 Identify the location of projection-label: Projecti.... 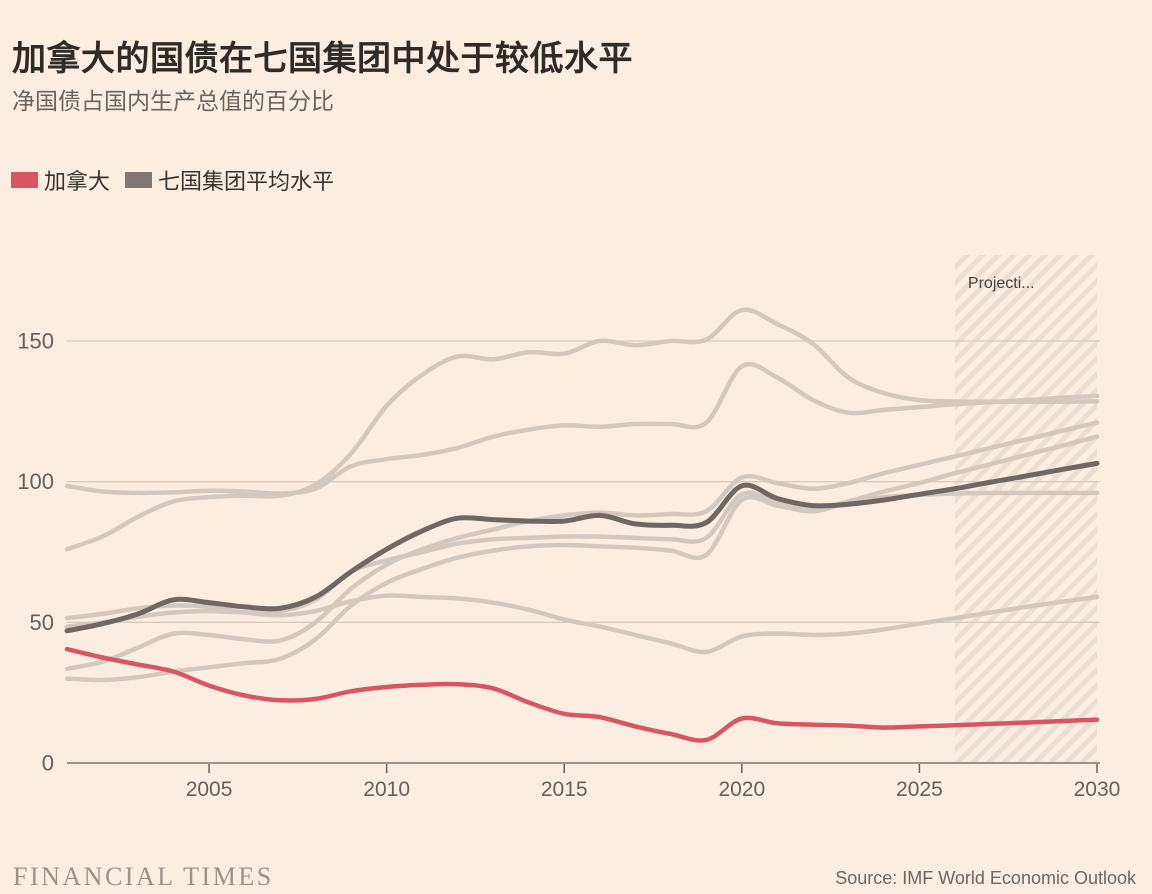
(1001, 283).